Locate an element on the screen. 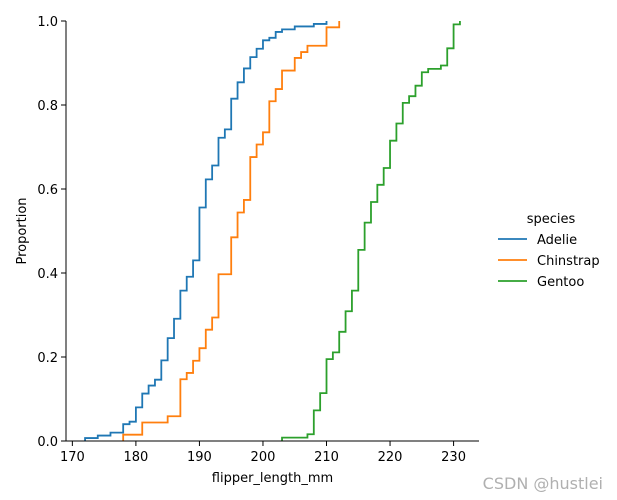  x-axis-ticks: 170 180 190 200 210 220 230 is located at coordinates (263, 453).